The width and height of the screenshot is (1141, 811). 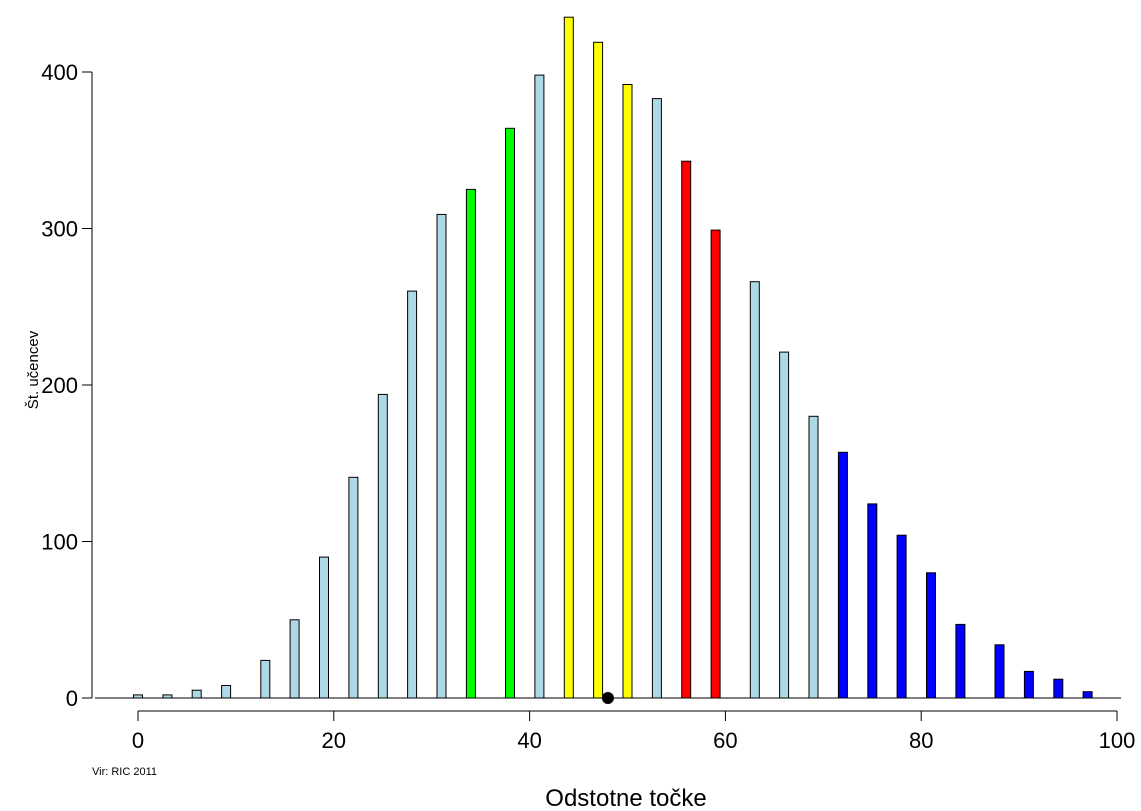 I want to click on y-axis: 0 100 200 300 400, so click(x=67, y=385).